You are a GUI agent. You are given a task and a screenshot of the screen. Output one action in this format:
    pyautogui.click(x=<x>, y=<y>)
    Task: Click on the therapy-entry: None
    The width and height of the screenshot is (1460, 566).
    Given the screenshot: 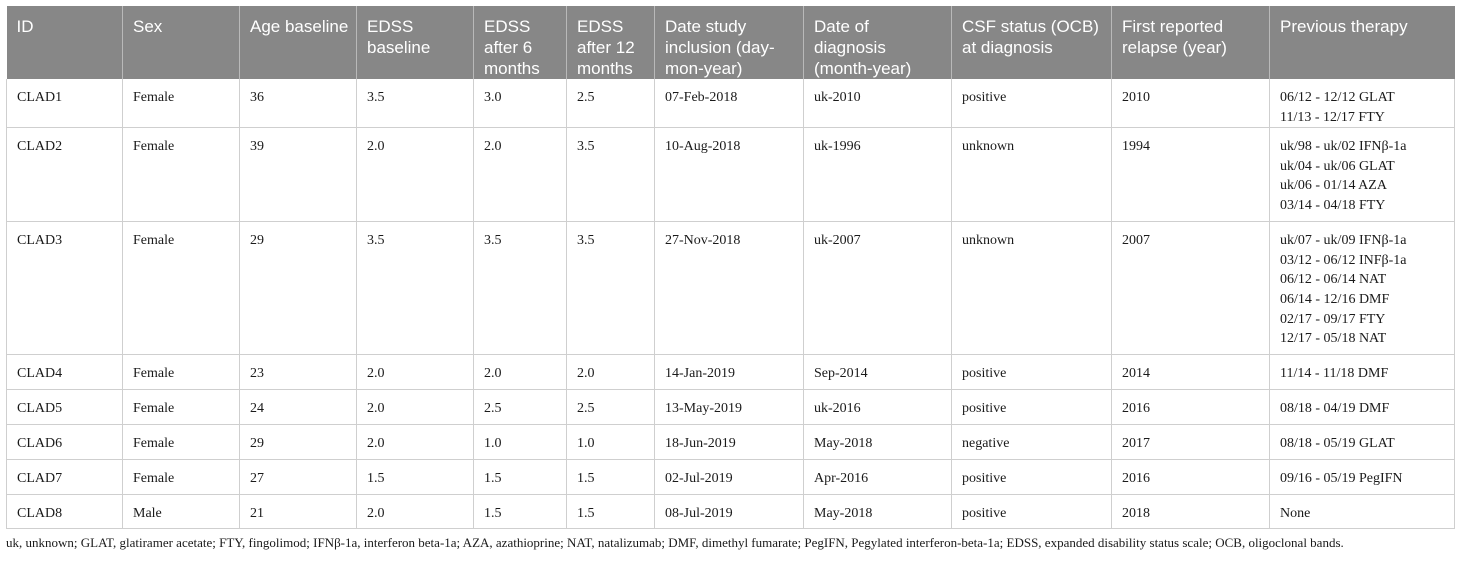 What is the action you would take?
    pyautogui.click(x=1295, y=514)
    